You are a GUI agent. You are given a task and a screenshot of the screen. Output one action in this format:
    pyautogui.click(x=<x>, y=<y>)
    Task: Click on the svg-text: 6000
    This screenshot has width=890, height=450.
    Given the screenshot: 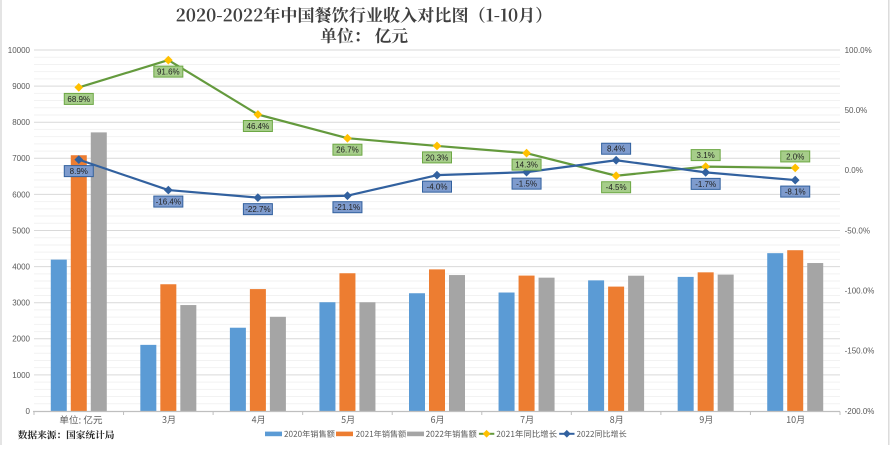 What is the action you would take?
    pyautogui.click(x=21, y=194)
    